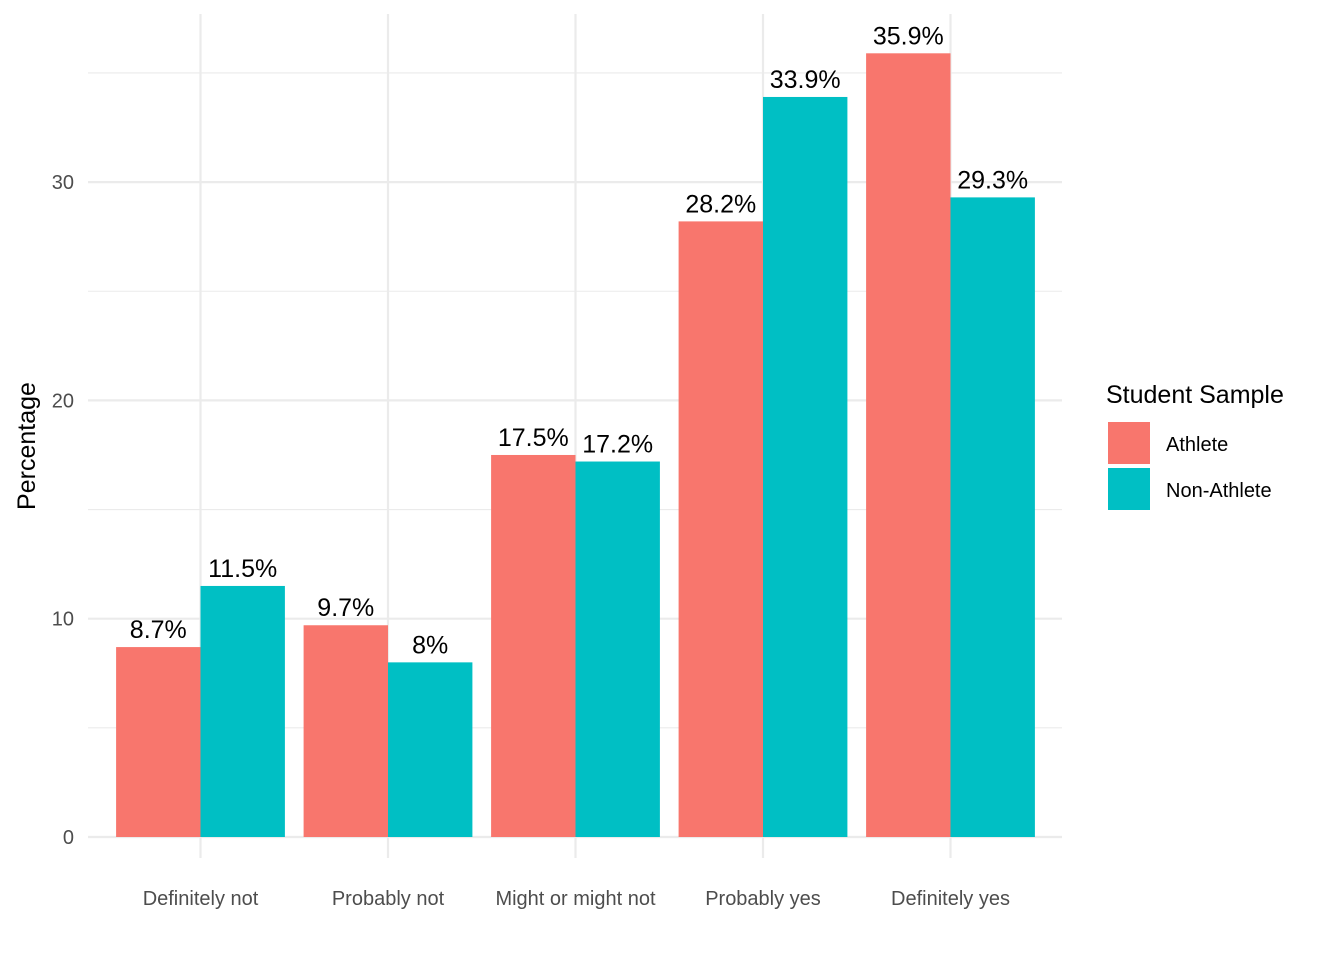 This screenshot has width=1344, height=960. I want to click on data-label: 11.5%, so click(242, 569).